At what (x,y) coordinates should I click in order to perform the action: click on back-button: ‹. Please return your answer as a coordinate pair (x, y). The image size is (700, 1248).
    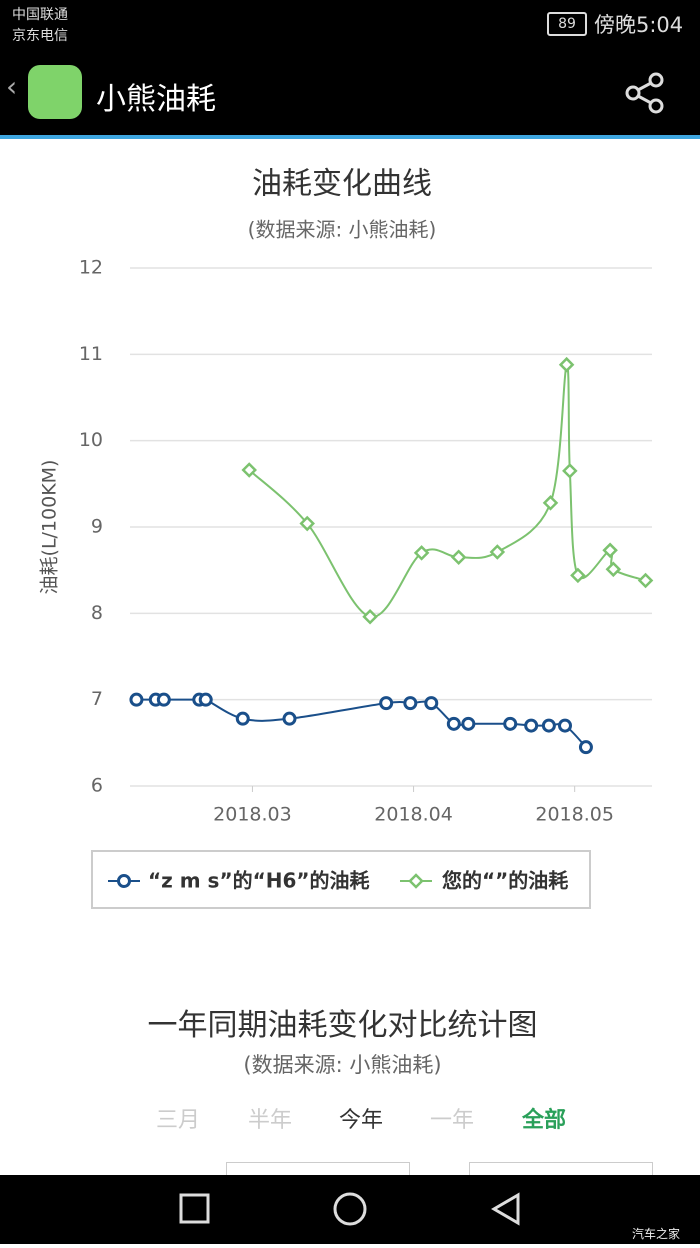
    Looking at the image, I should click on (12, 86).